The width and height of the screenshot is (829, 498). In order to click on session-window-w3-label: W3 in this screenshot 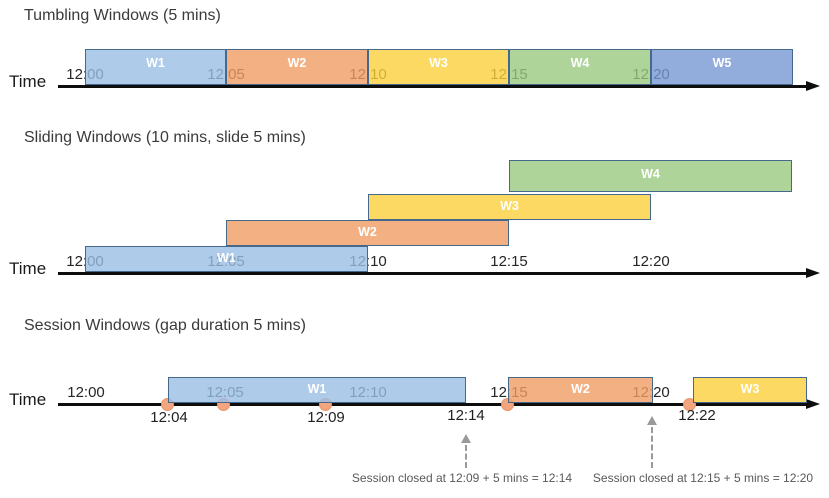, I will do `click(750, 389)`.